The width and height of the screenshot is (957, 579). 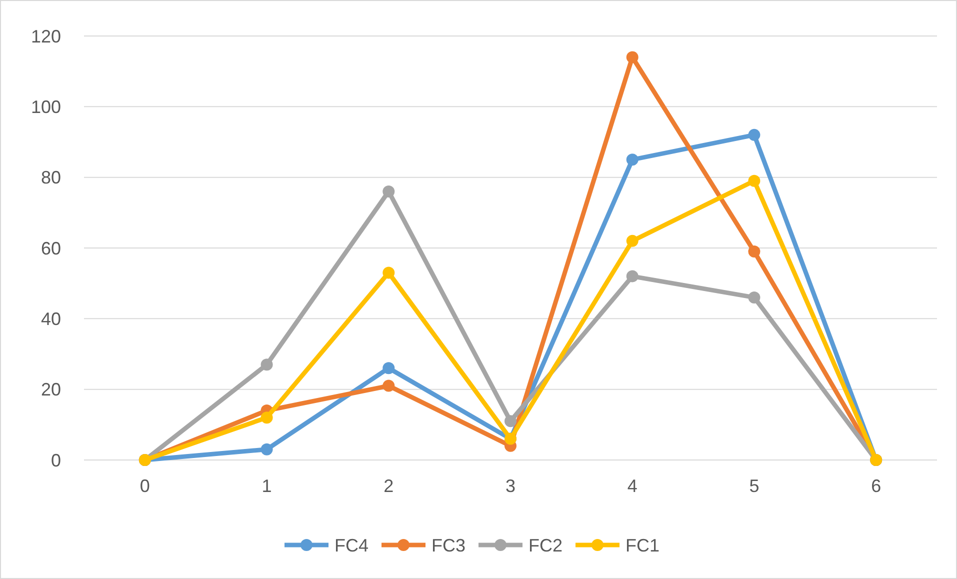 What do you see at coordinates (50, 248) in the screenshot?
I see `y-tick-label: 60` at bounding box center [50, 248].